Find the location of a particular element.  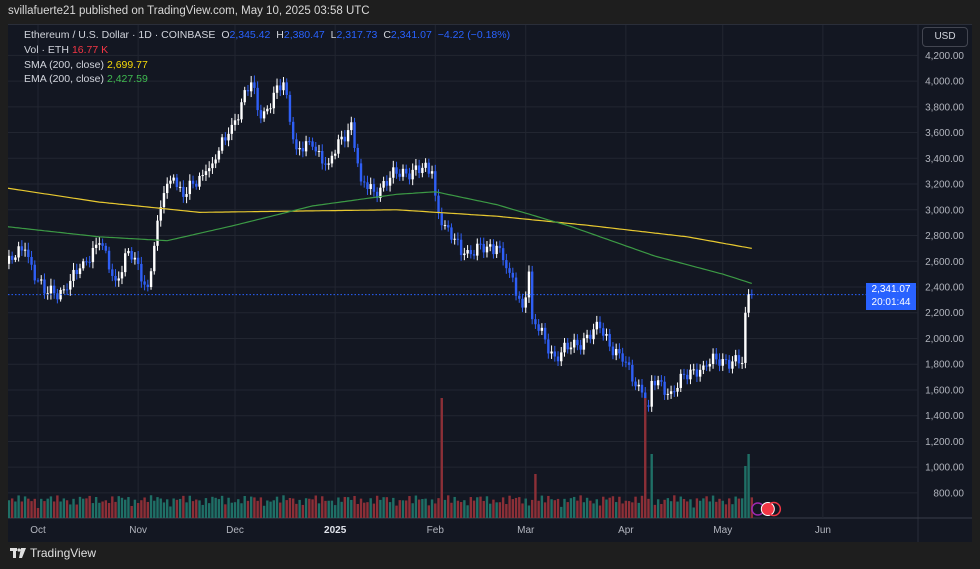

last-price-label: 2,341.07 20:01:44 is located at coordinates (891, 296).